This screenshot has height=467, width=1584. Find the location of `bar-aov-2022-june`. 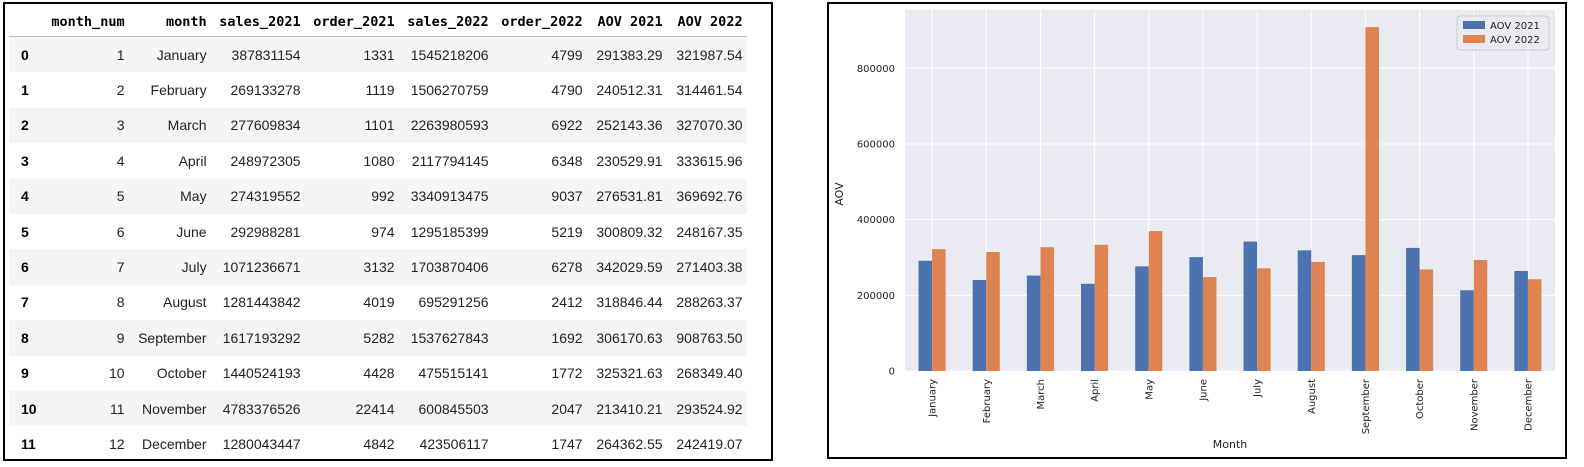

bar-aov-2022-june is located at coordinates (1209, 324).